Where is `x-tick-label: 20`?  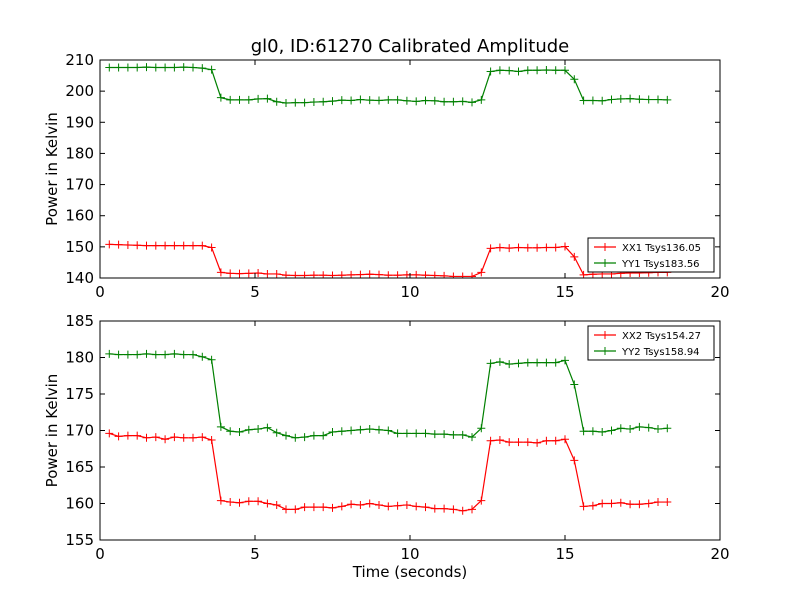
x-tick-label: 20 is located at coordinates (719, 292).